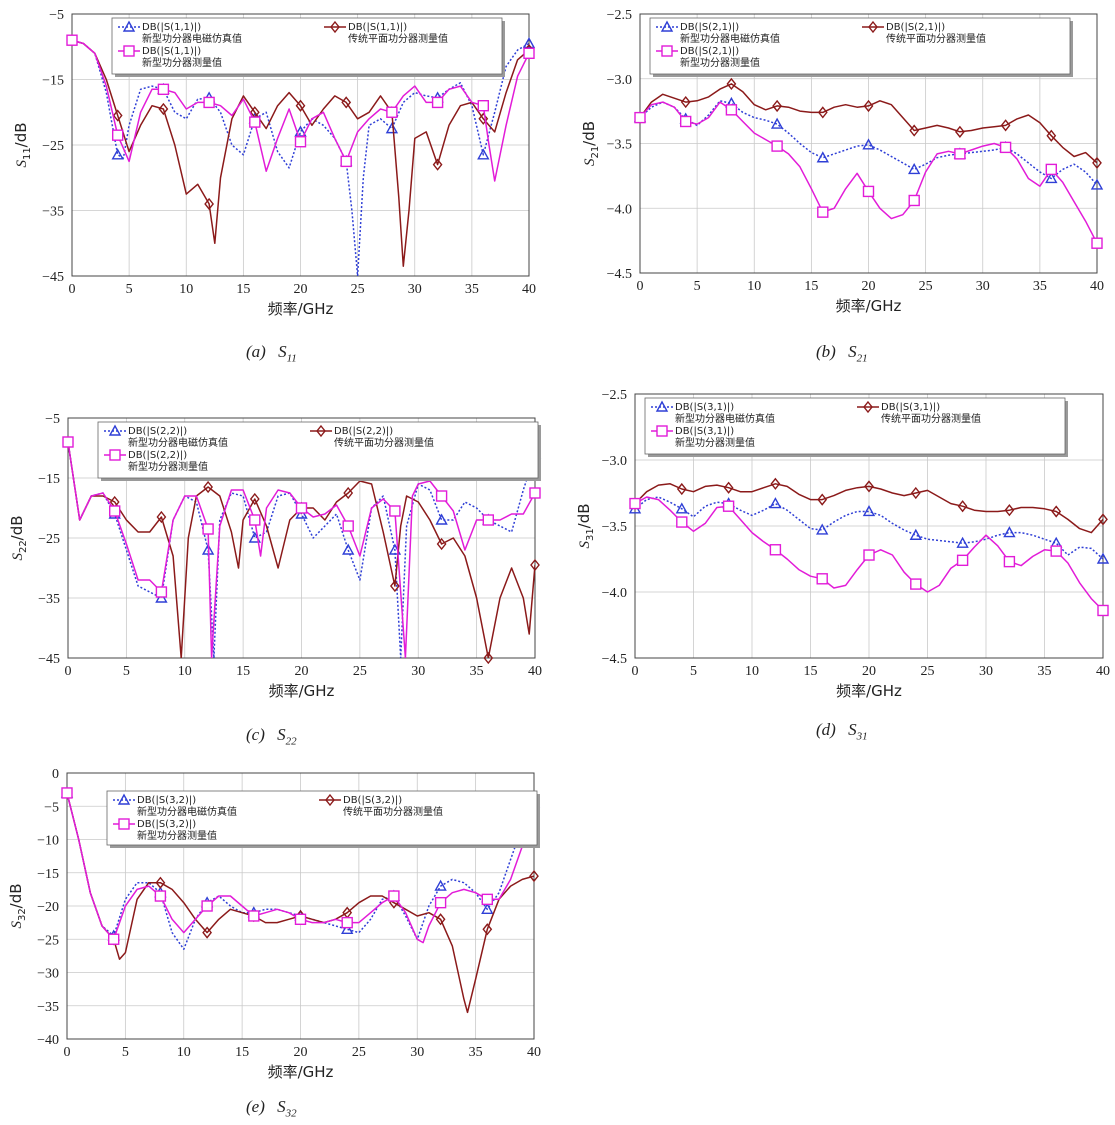 The width and height of the screenshot is (1115, 1125). I want to click on legend-name: DB(|S(2,1)|), so click(709, 51).